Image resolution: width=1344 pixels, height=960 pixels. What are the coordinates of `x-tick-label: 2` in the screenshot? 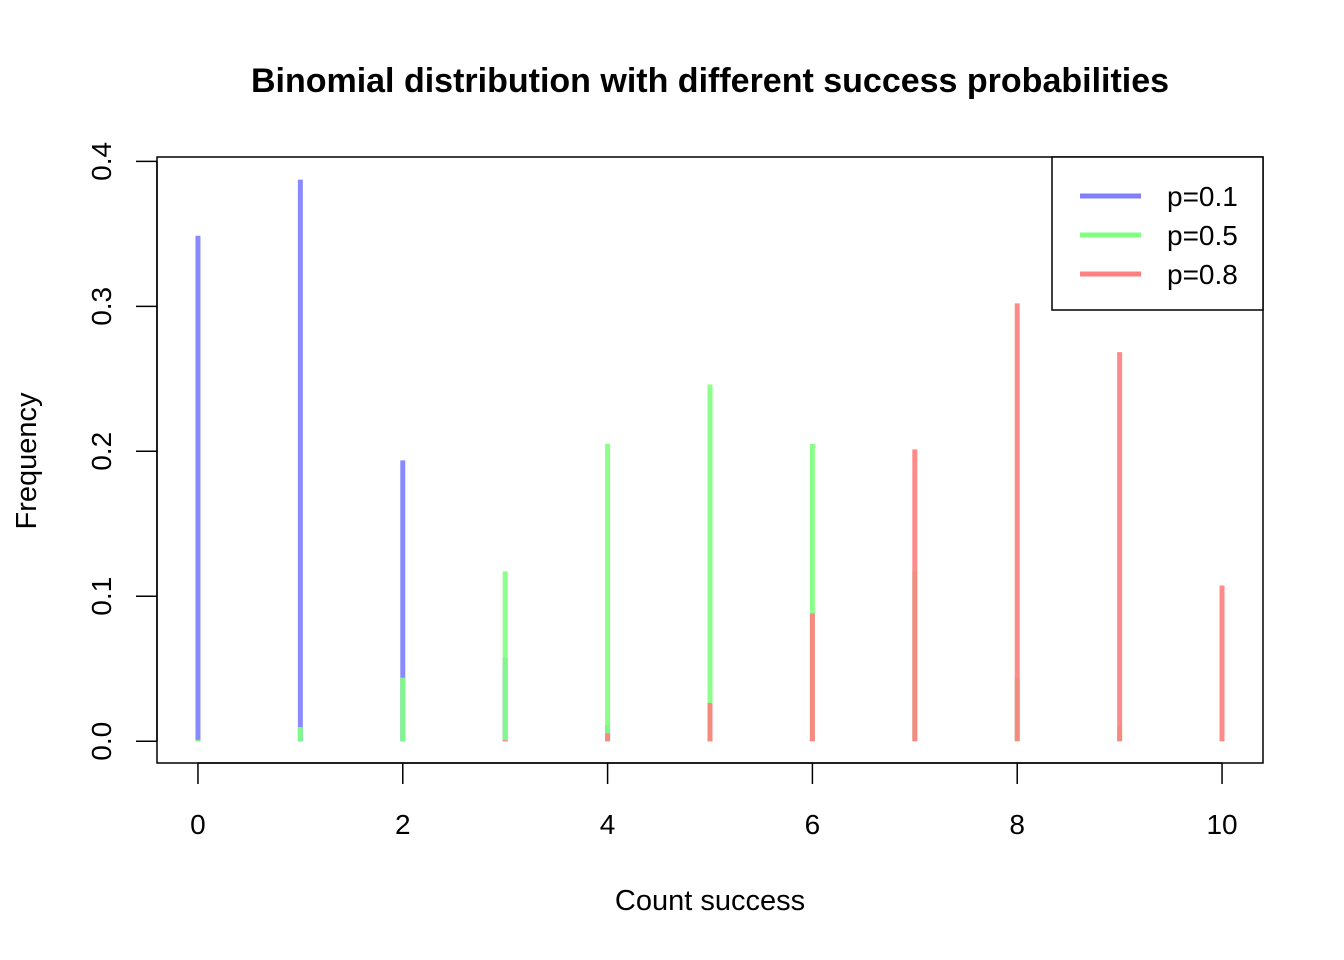 It's located at (403, 824).